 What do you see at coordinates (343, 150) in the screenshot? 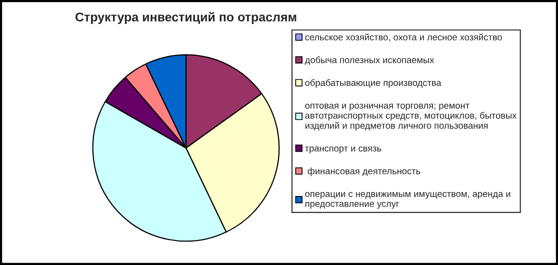
I see `legend-label: транспорт и связь` at bounding box center [343, 150].